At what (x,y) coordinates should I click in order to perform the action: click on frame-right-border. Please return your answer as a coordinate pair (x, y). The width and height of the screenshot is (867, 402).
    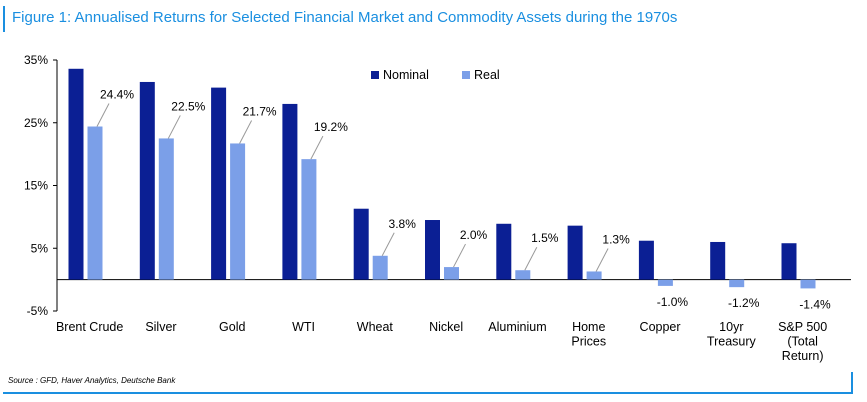
    Looking at the image, I should click on (852, 383).